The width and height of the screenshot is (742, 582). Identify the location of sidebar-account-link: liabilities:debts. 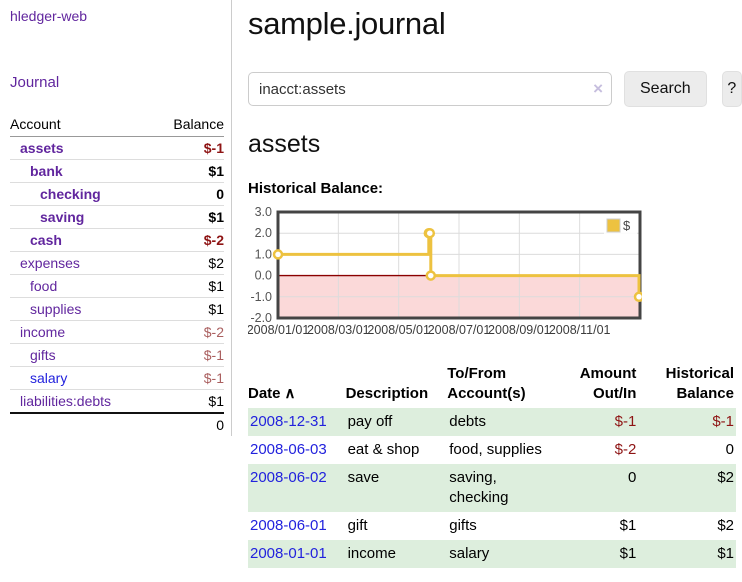
(66, 401).